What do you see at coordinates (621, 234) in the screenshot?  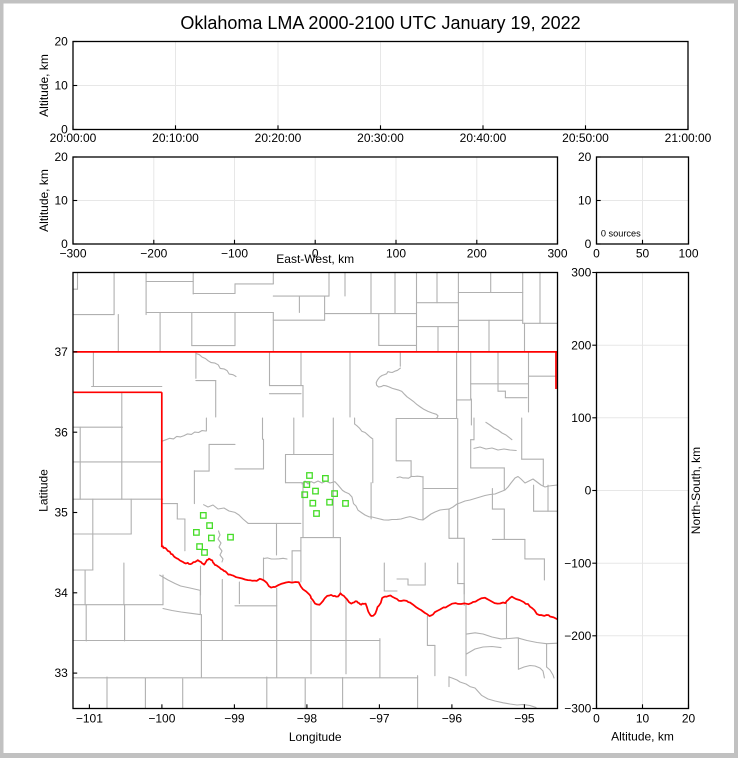 I see `svg-text: 0 sources` at bounding box center [621, 234].